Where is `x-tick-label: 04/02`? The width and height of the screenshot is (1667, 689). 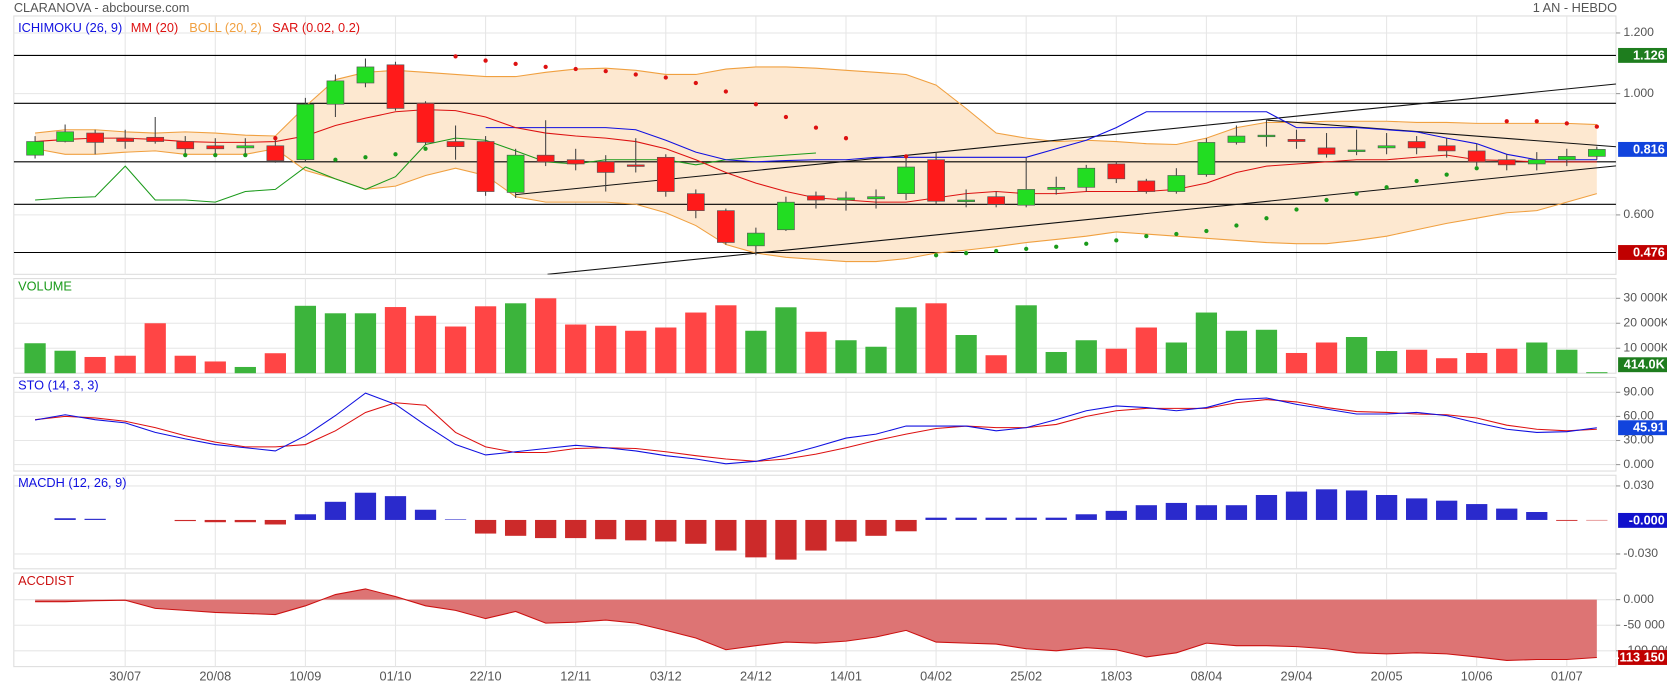
x-tick-label: 04/02 is located at coordinates (936, 676).